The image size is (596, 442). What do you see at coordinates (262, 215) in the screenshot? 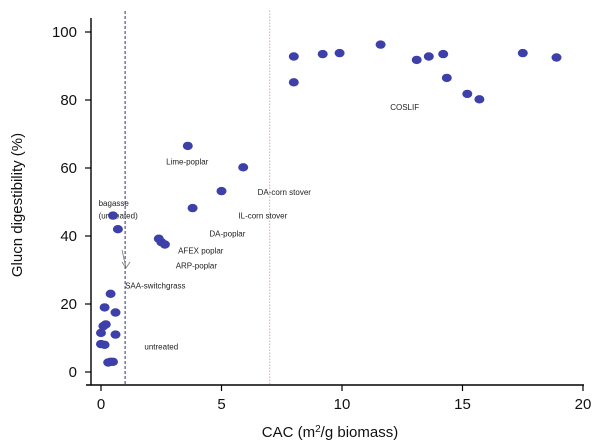
I see `annotation-label: IL-corn stover` at bounding box center [262, 215].